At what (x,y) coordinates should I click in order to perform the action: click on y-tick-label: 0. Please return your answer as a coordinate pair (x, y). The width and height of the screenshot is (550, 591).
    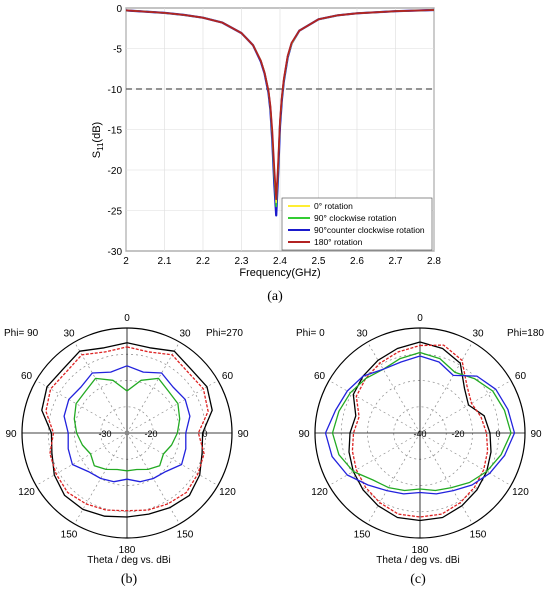
    Looking at the image, I should click on (119, 9).